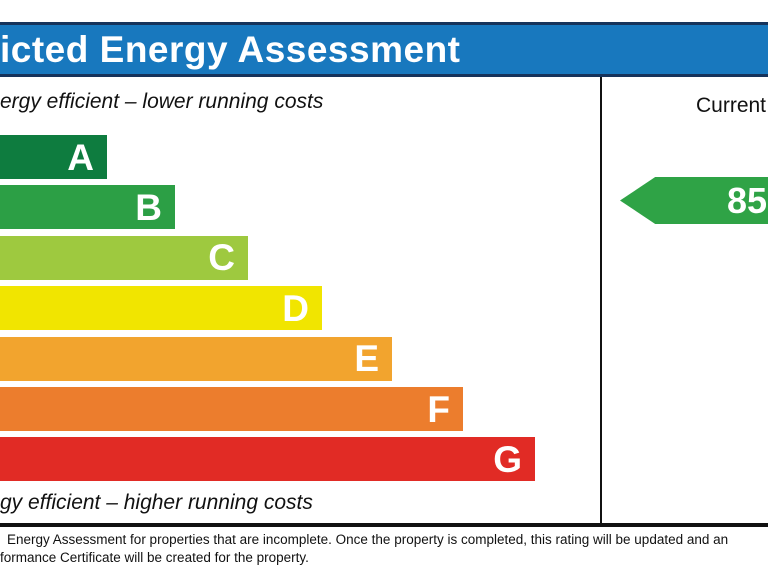 The height and width of the screenshot is (576, 768). What do you see at coordinates (196, 358) in the screenshot?
I see `band-bar-E: E` at bounding box center [196, 358].